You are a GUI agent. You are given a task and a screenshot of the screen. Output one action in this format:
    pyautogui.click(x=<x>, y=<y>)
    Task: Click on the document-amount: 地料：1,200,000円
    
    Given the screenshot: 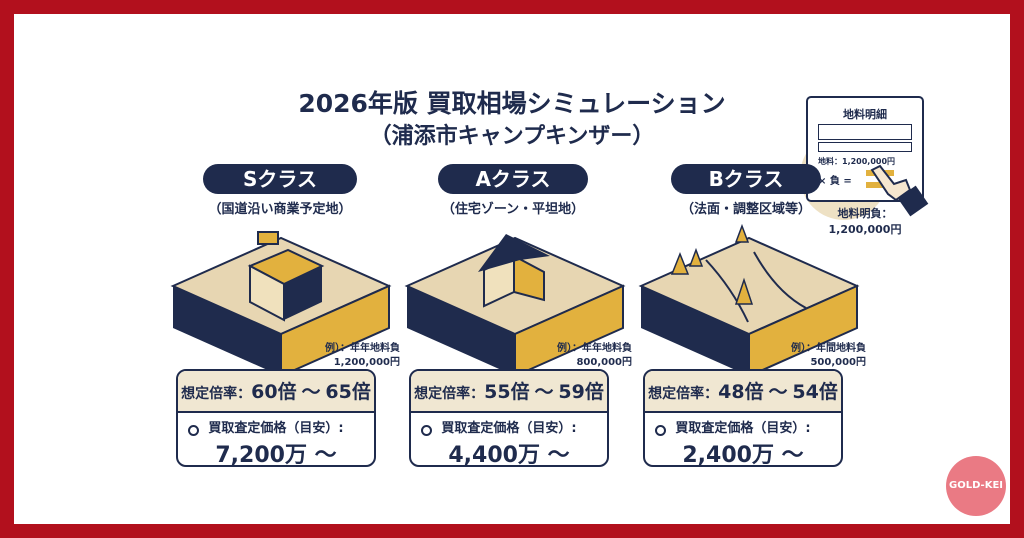 What is the action you would take?
    pyautogui.click(x=857, y=161)
    